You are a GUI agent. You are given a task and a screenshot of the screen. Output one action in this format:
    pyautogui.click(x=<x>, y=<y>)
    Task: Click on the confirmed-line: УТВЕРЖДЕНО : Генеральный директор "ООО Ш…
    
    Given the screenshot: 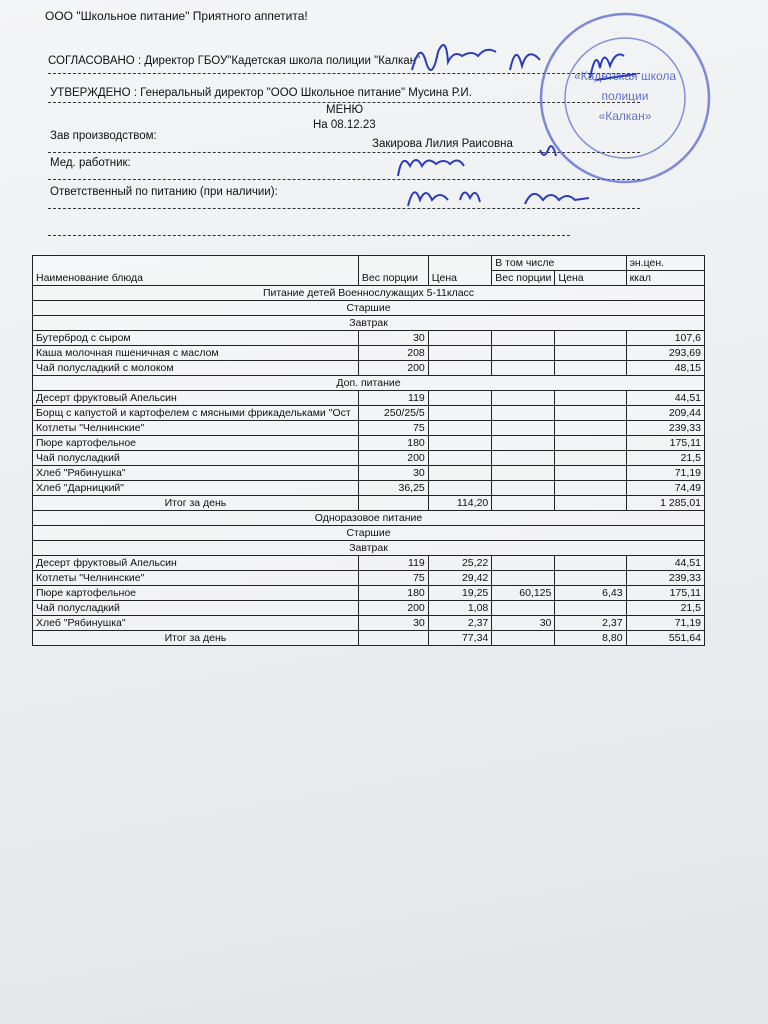 What is the action you would take?
    pyautogui.click(x=261, y=93)
    